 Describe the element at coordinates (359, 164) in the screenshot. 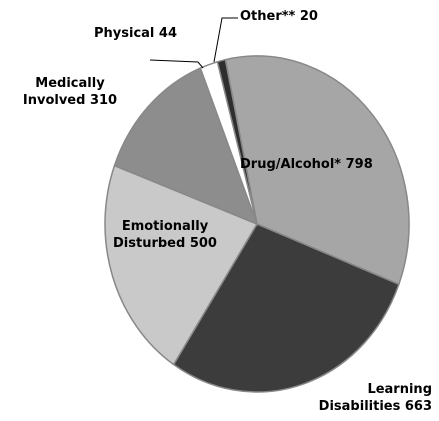

I see `value: 798` at that location.